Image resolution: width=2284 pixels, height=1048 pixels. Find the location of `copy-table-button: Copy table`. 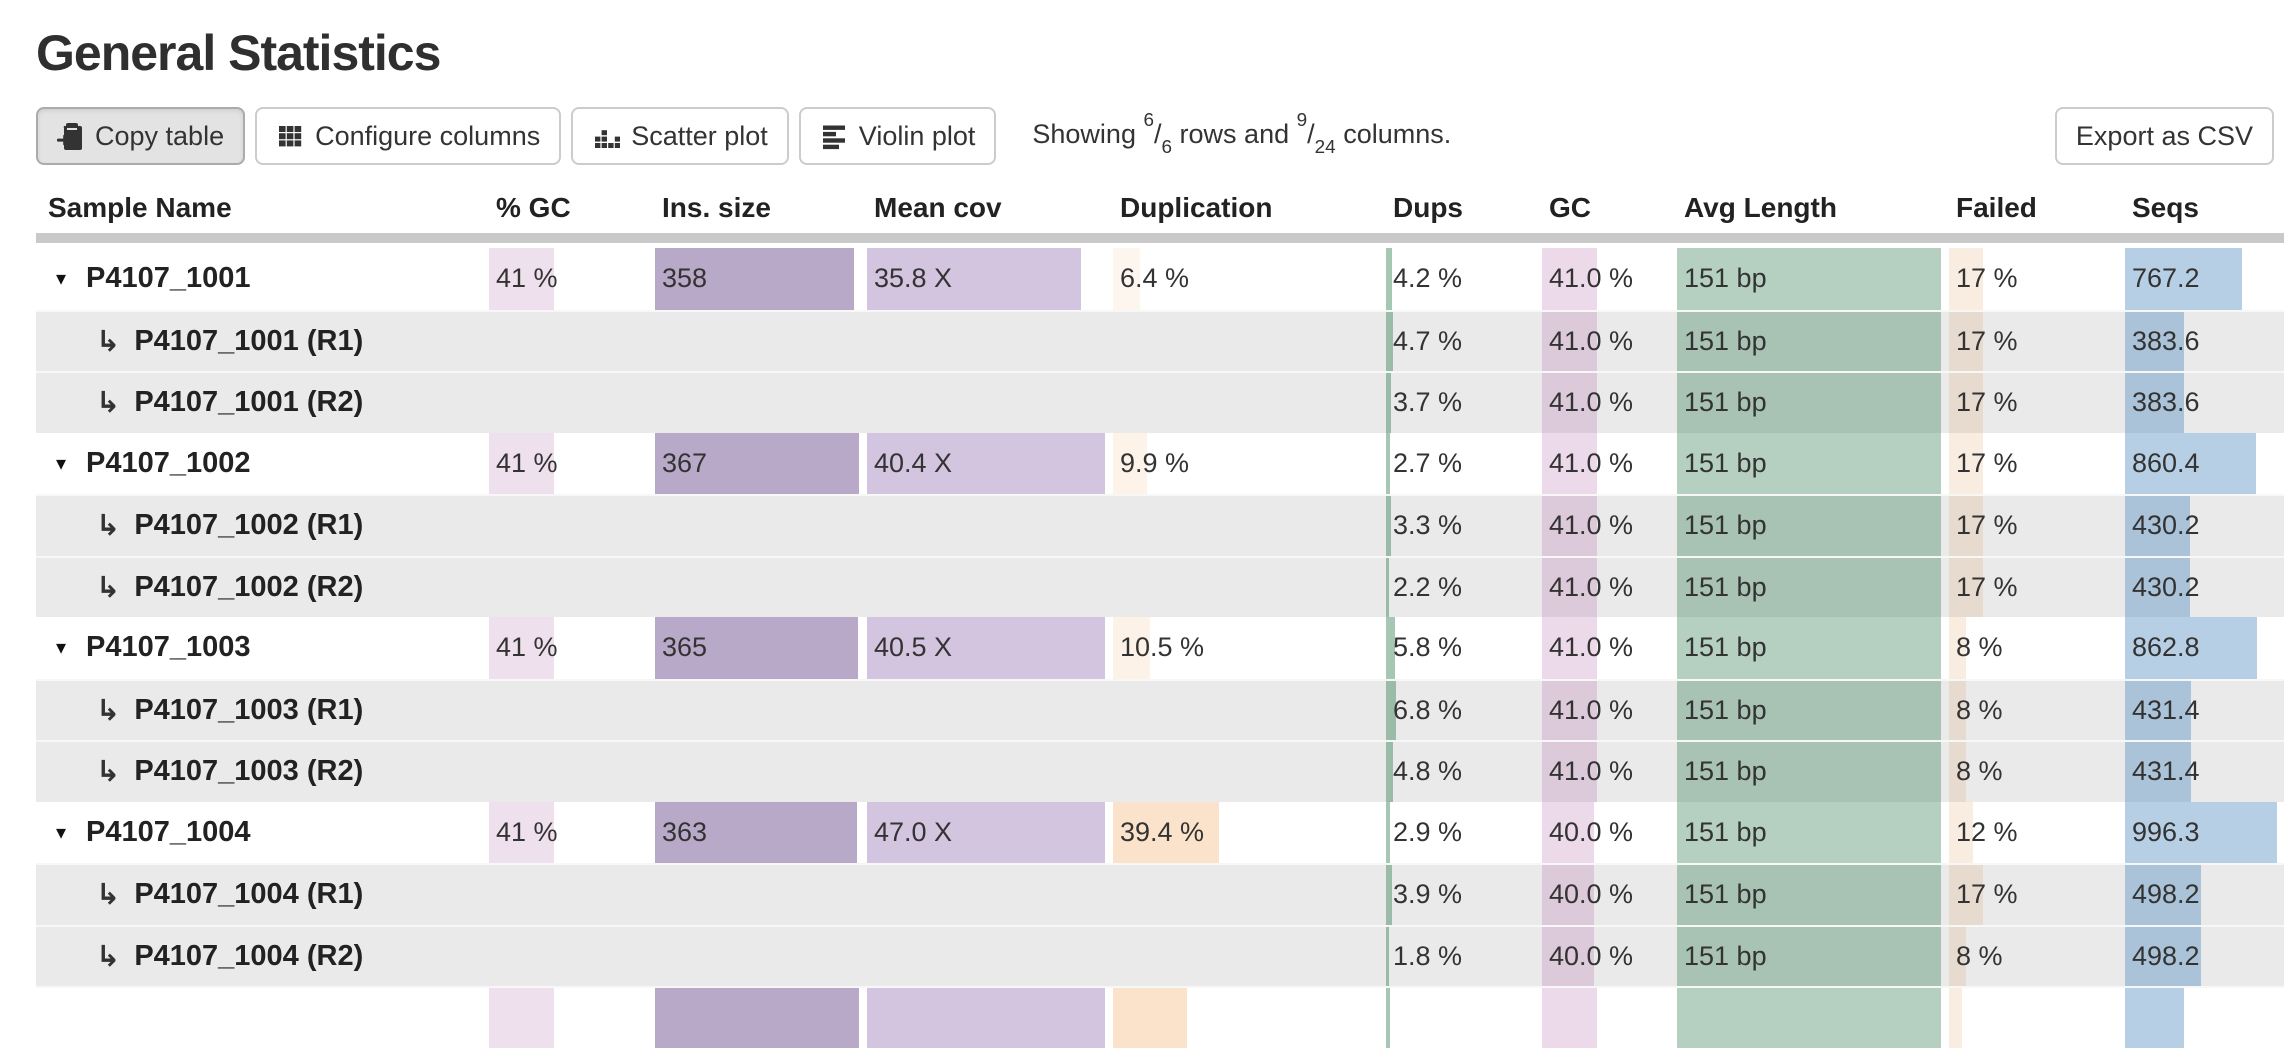

copy-table-button: Copy table is located at coordinates (141, 136).